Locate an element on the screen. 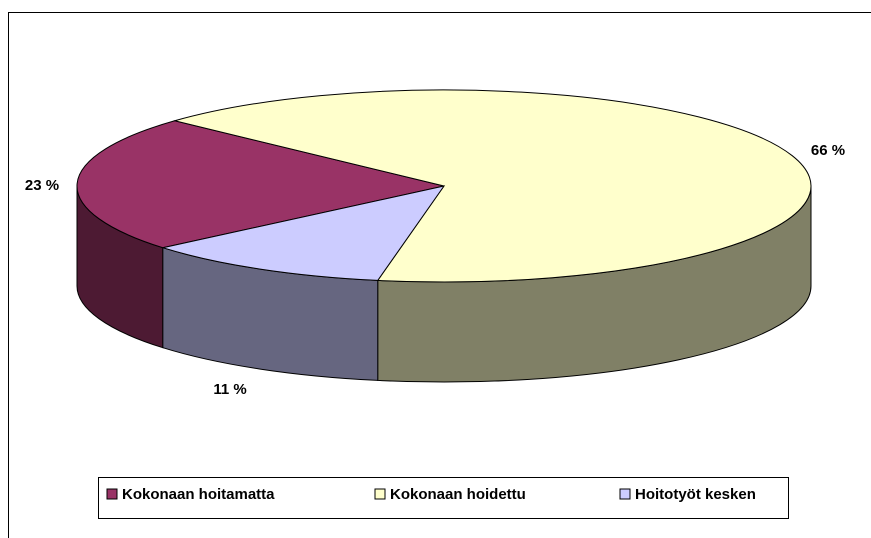  legend-label: Hoitotyöt kesken is located at coordinates (695, 494).